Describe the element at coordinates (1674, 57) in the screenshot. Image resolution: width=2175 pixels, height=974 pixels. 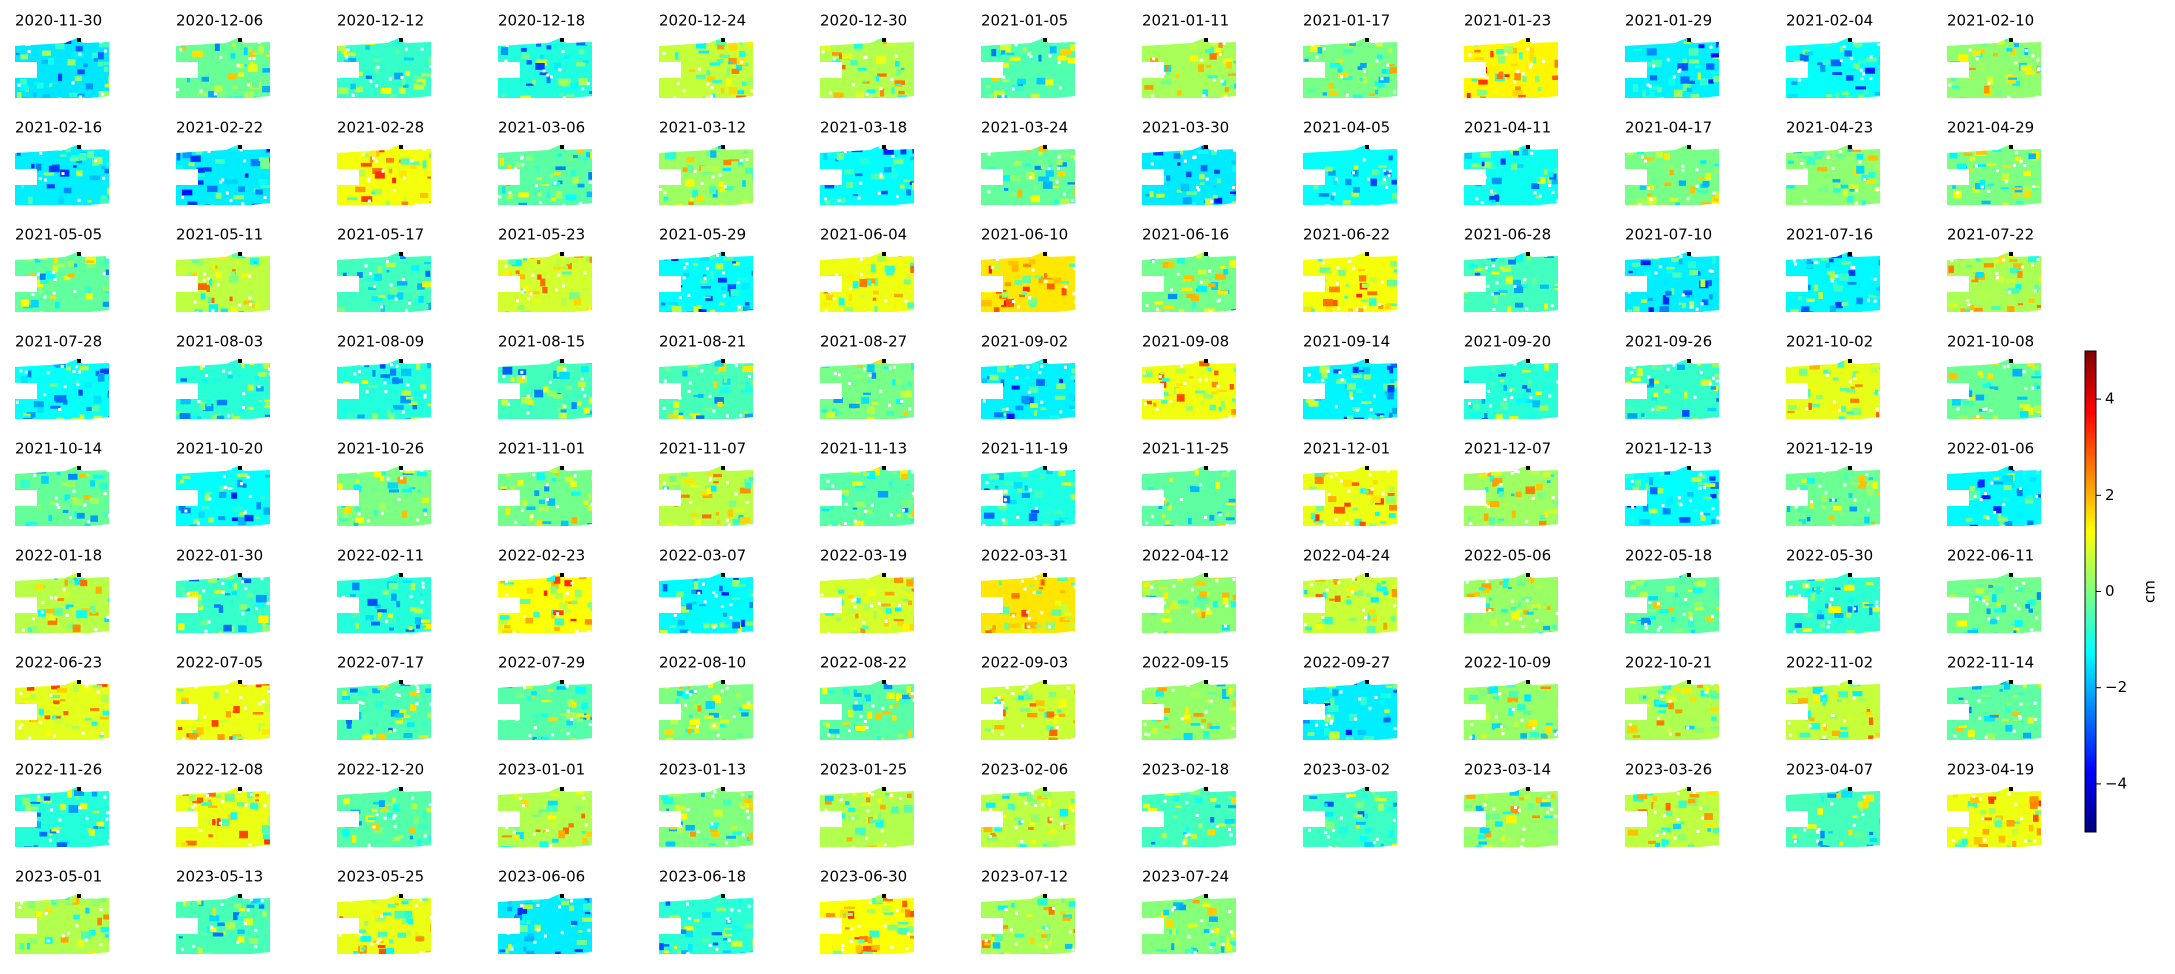
I see `map-panel: 2021-01-29` at that location.